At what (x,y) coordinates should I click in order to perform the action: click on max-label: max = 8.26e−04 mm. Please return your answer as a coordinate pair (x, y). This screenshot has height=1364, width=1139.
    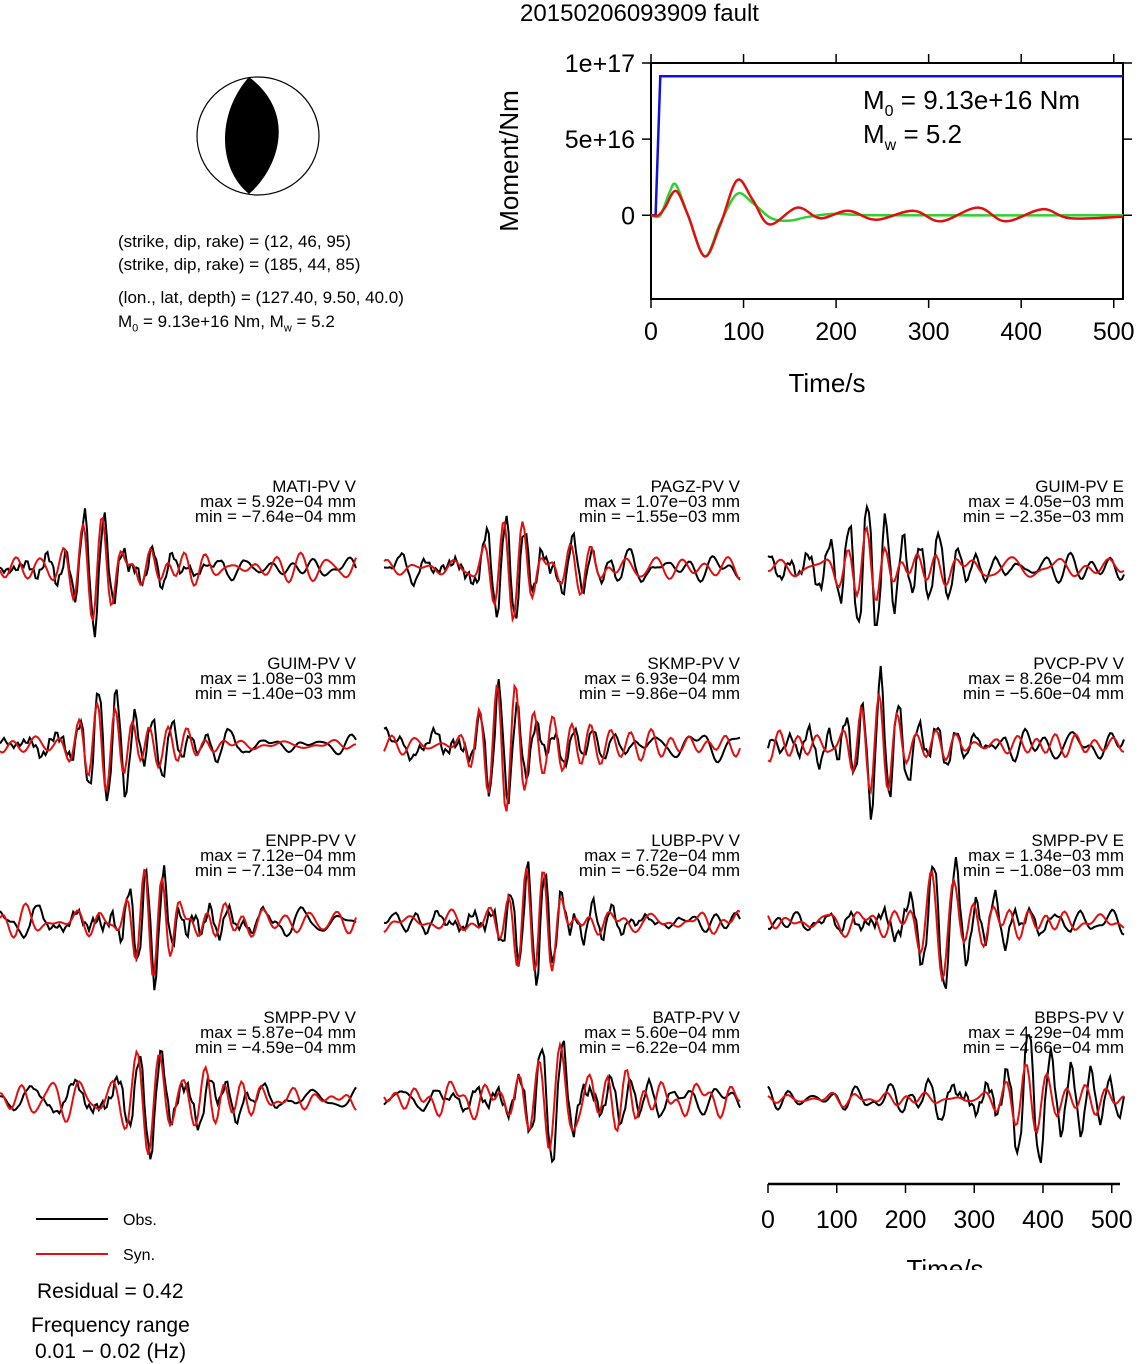
    Looking at the image, I should click on (1046, 678).